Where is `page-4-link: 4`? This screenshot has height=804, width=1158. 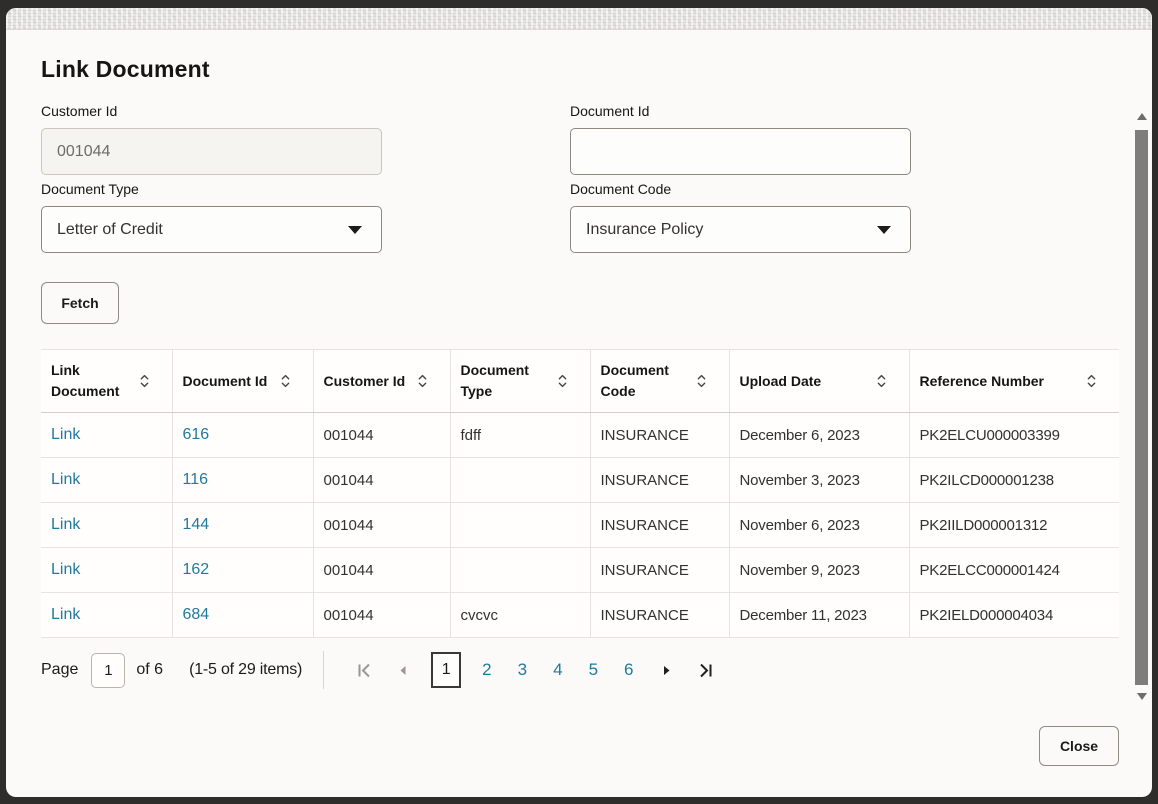 page-4-link: 4 is located at coordinates (558, 669).